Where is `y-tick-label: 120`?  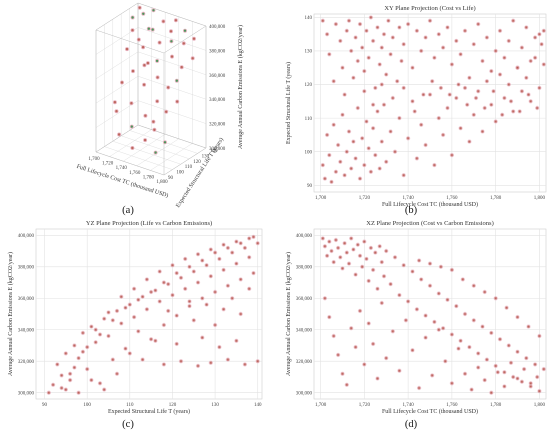 y-tick-label: 120 is located at coordinates (197, 162).